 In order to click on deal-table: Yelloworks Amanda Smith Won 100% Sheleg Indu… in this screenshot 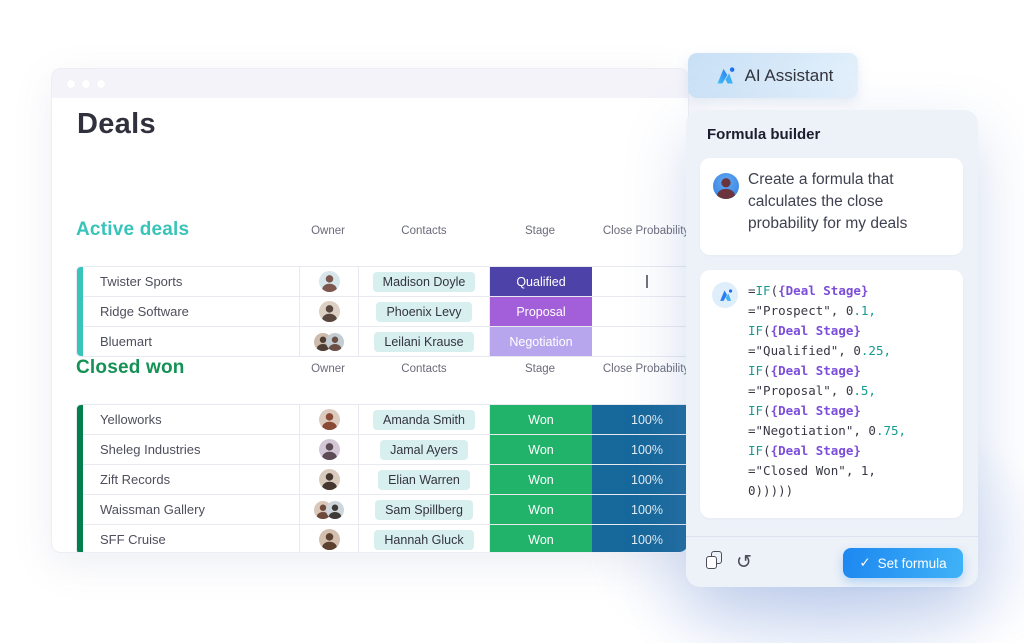, I will do `click(382, 478)`.